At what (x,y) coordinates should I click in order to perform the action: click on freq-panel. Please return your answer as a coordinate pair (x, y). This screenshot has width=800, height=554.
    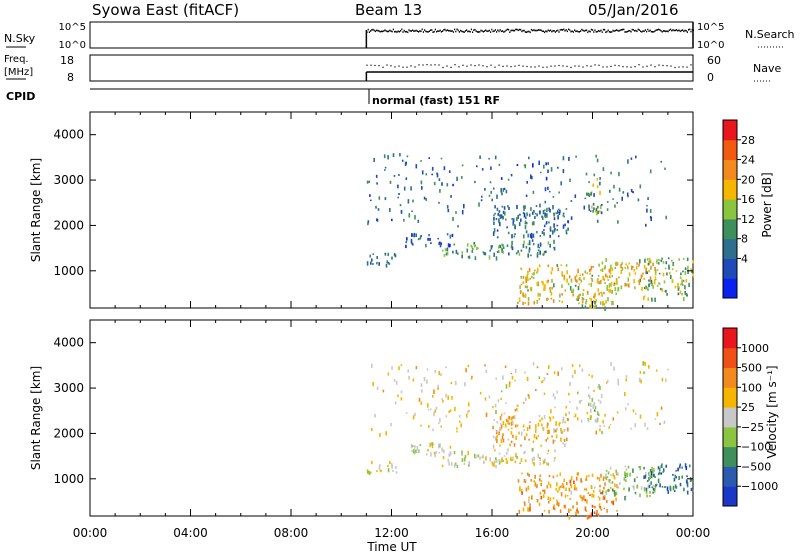
    Looking at the image, I should click on (391, 68).